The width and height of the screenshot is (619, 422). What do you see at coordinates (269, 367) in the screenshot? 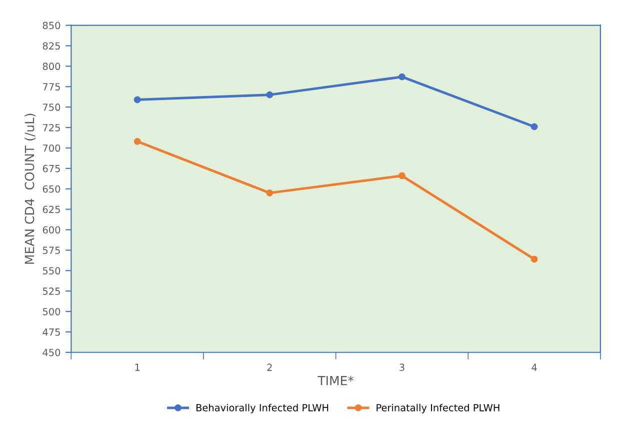
I see `x-tick-label: 2` at bounding box center [269, 367].